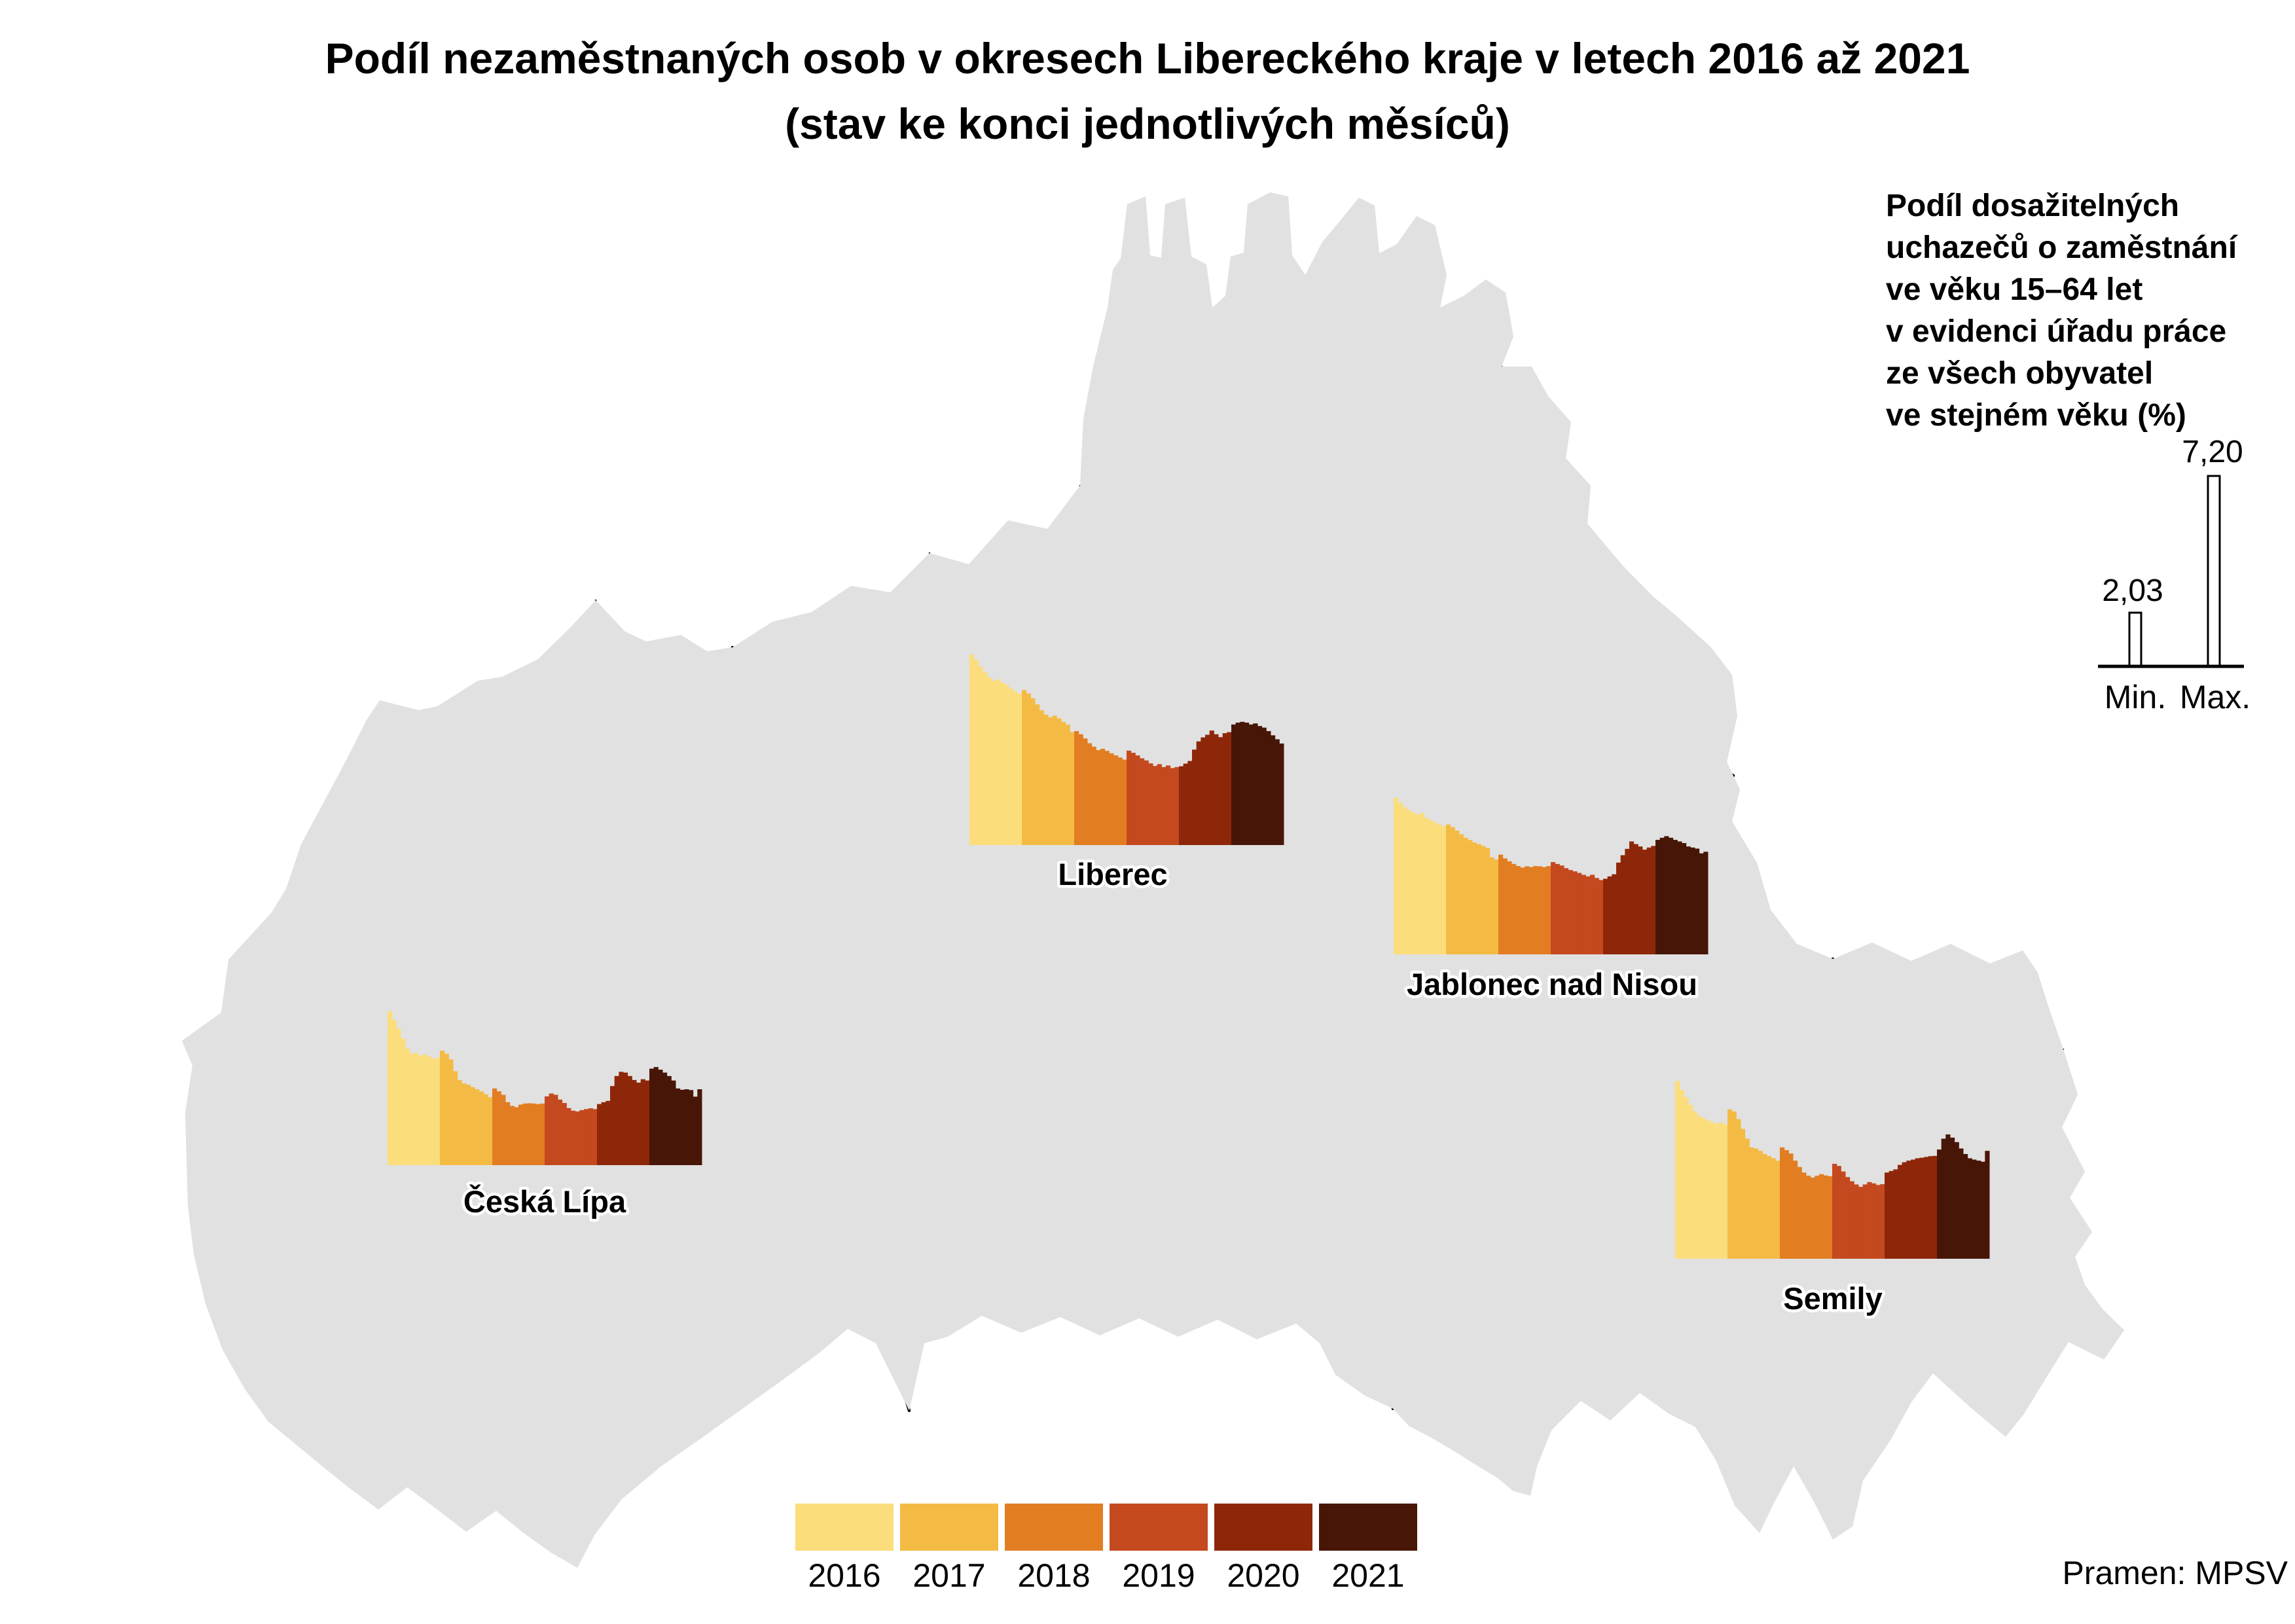 The image size is (2295, 1624). What do you see at coordinates (844, 1575) in the screenshot?
I see `year-label-2016: 2016` at bounding box center [844, 1575].